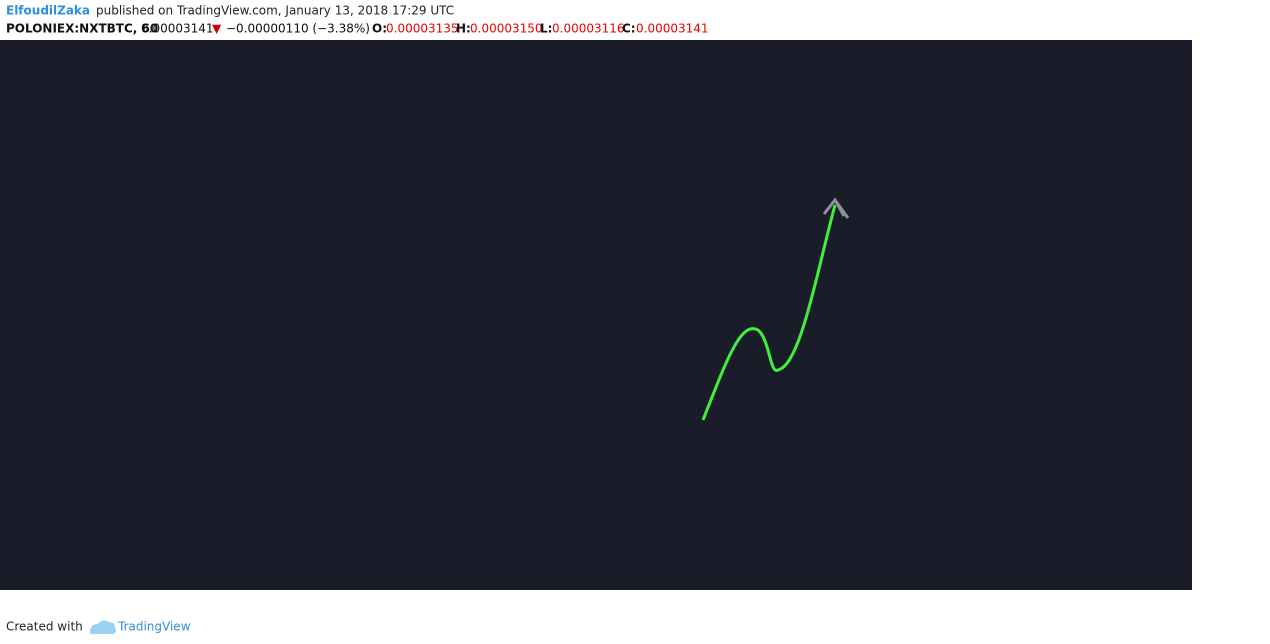  What do you see at coordinates (103, 627) in the screenshot?
I see `logo` at bounding box center [103, 627].